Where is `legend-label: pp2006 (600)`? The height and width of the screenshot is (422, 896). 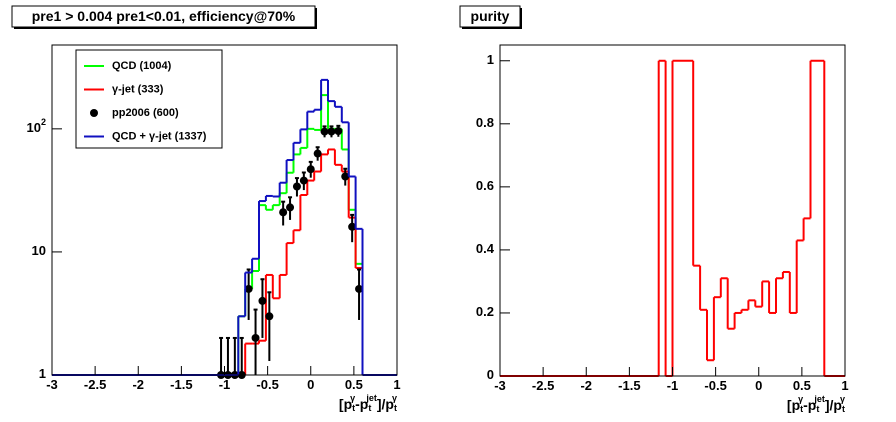
legend-label: pp2006 (600) is located at coordinates (145, 113).